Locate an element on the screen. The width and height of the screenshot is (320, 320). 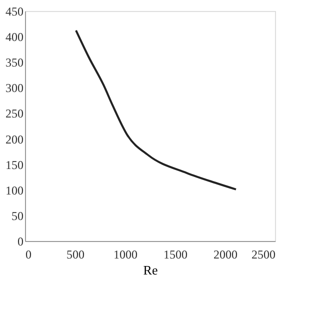
y-tick-label: 200 is located at coordinates (15, 139).